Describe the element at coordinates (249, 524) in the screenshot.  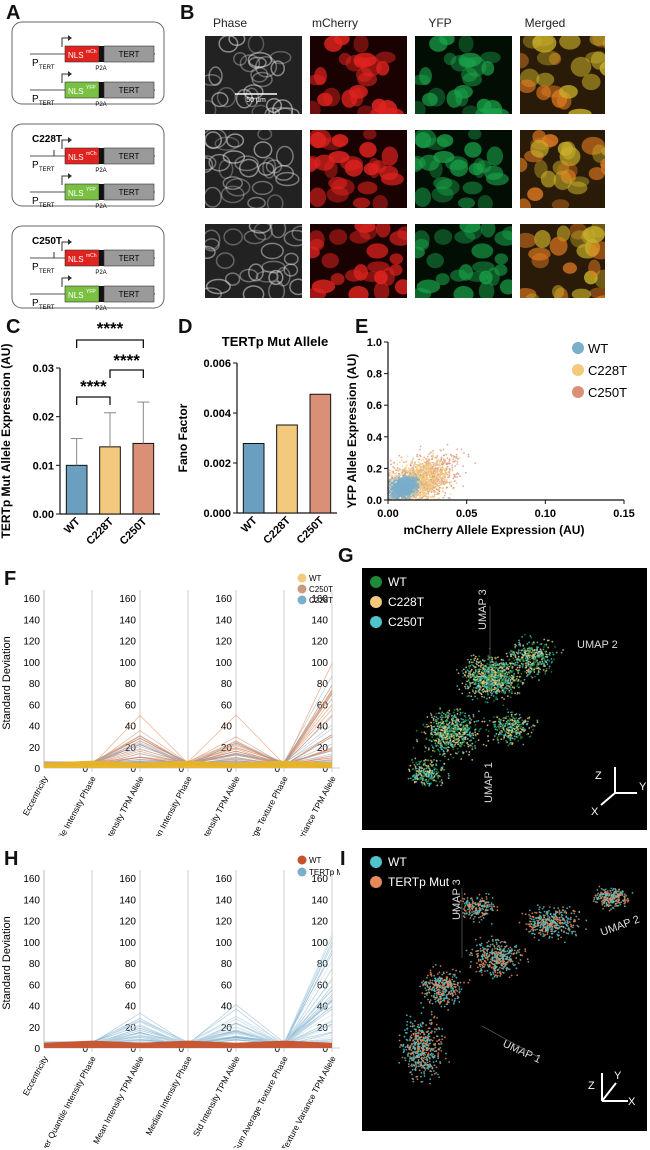
I see `x-tick-label: WT` at that location.